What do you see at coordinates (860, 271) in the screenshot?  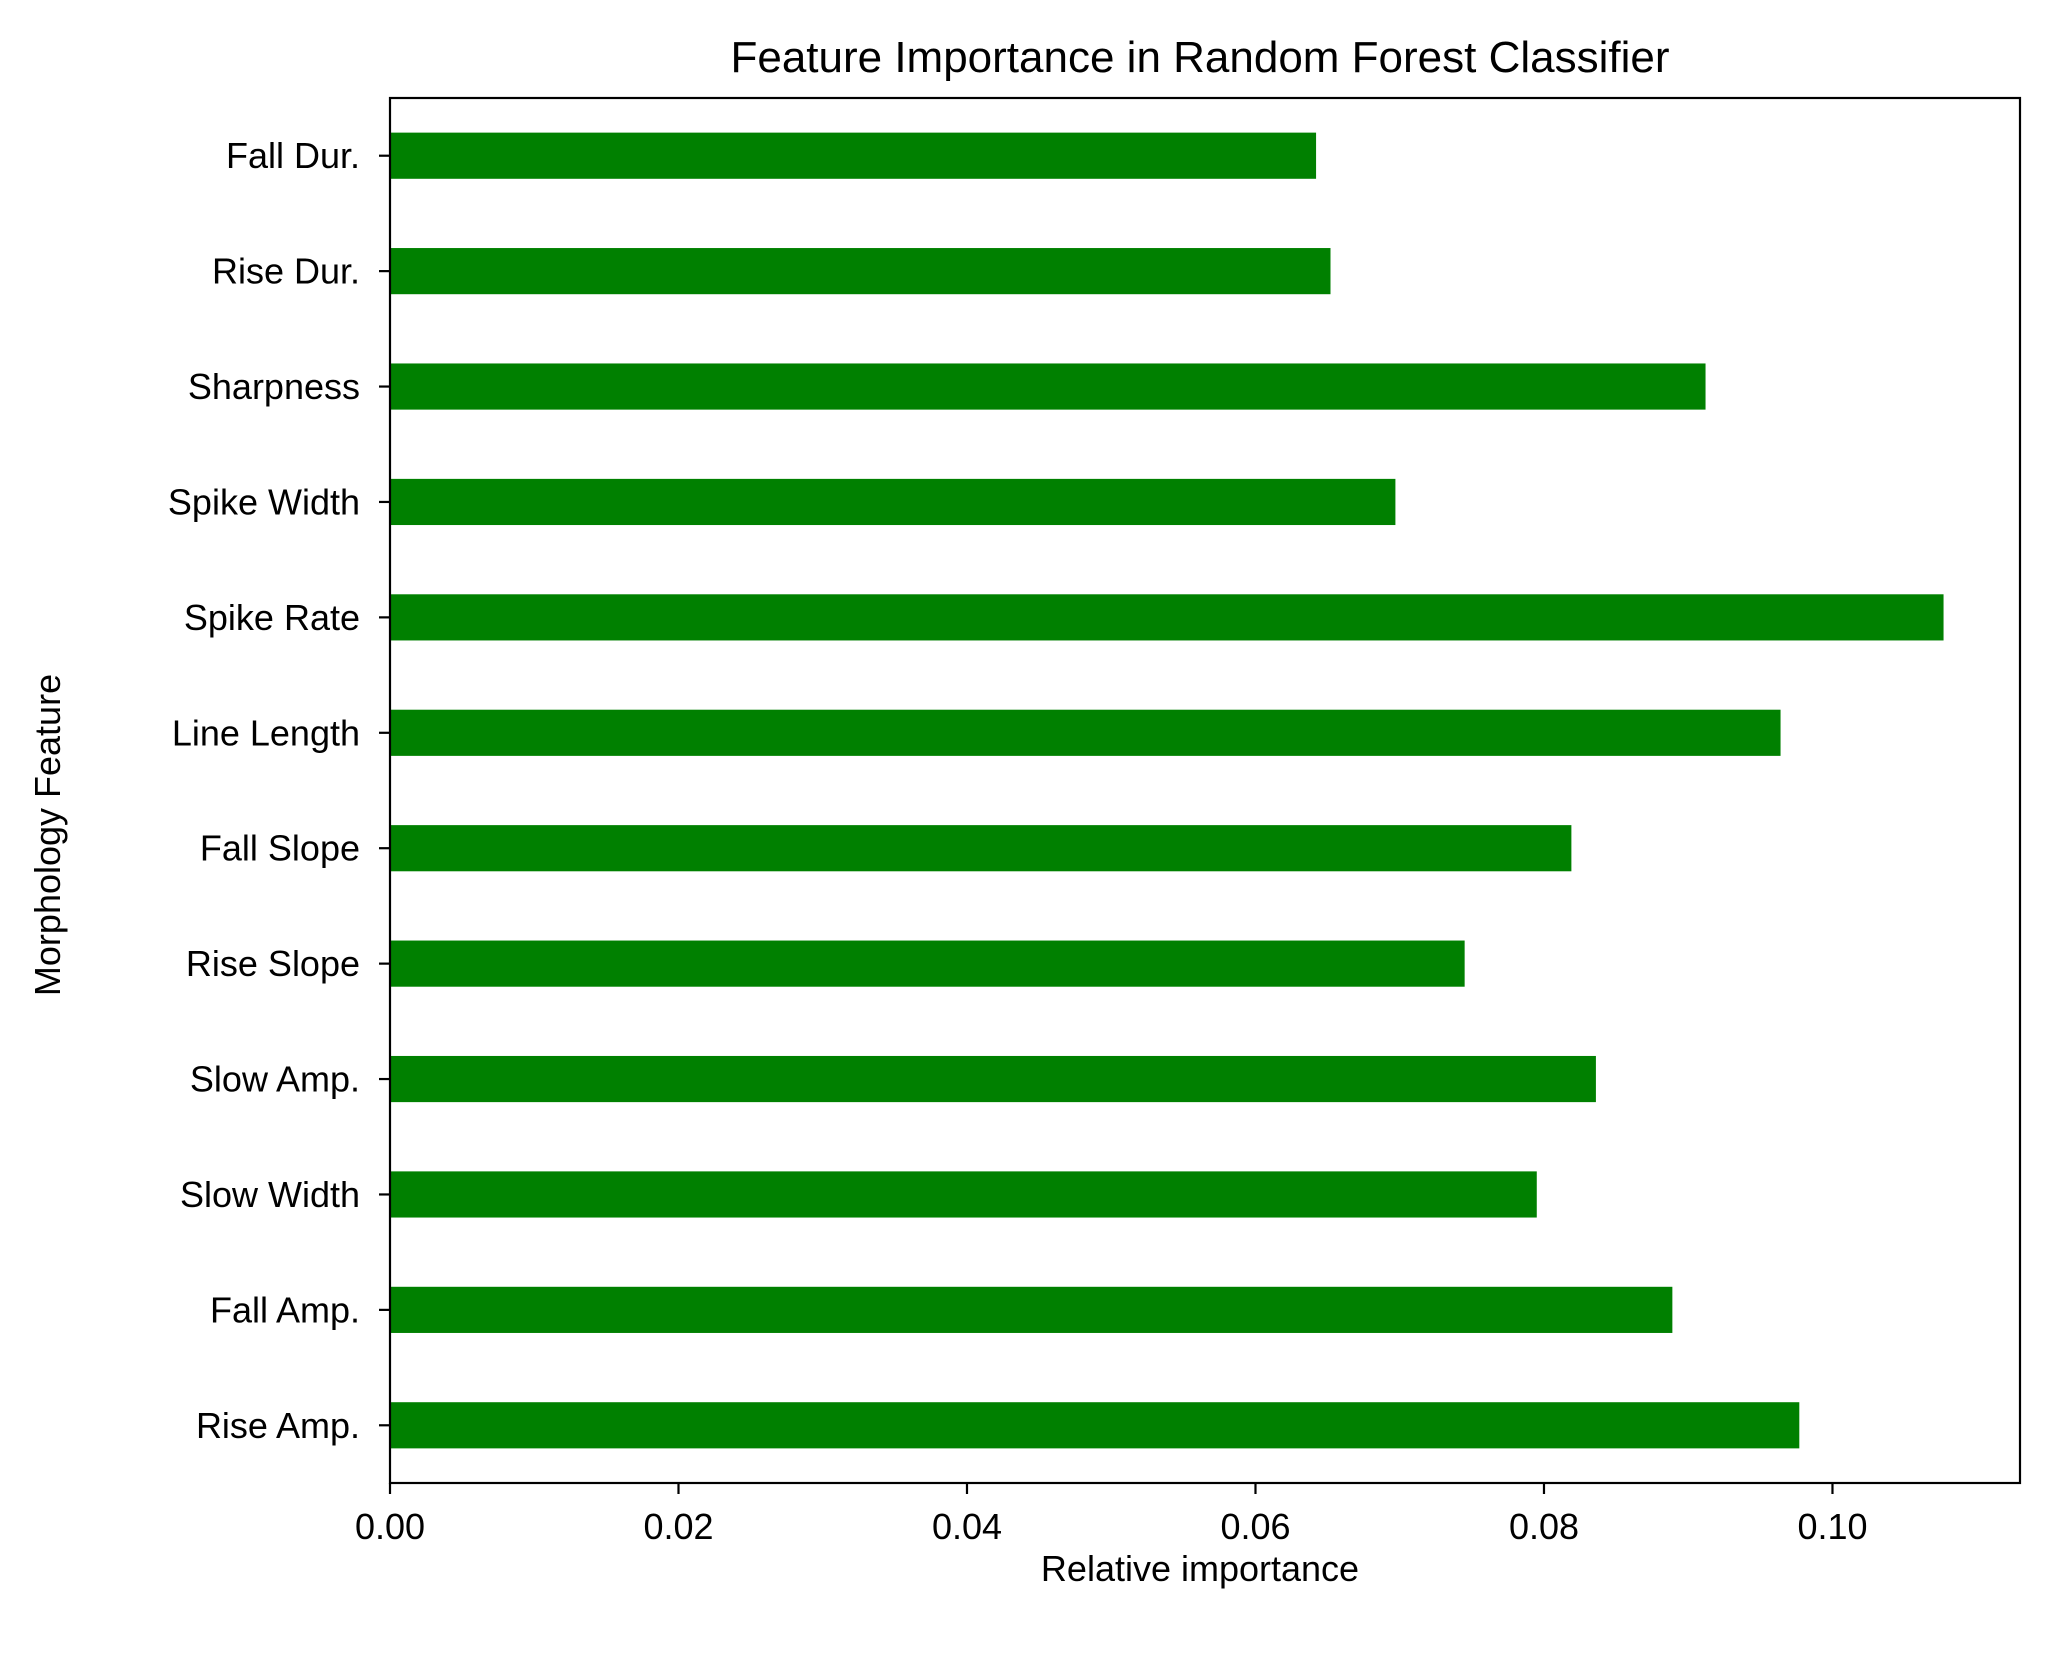 I see `bar-rise-dur` at bounding box center [860, 271].